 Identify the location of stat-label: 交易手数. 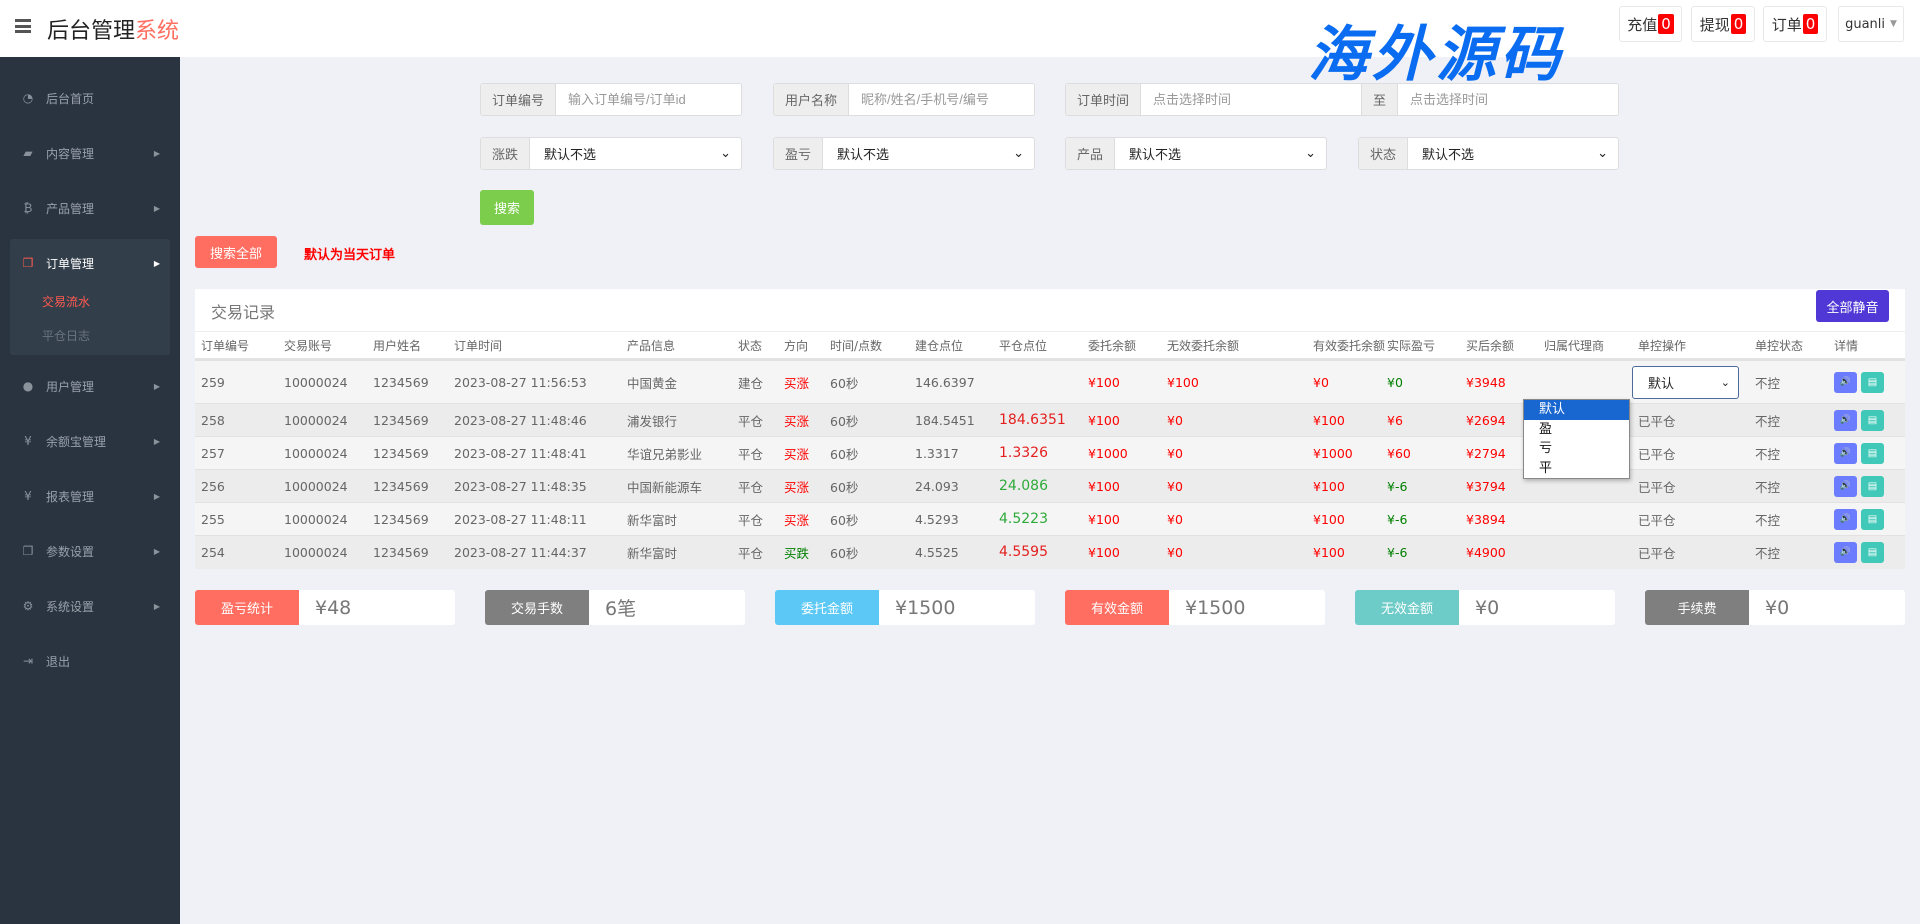
(537, 607).